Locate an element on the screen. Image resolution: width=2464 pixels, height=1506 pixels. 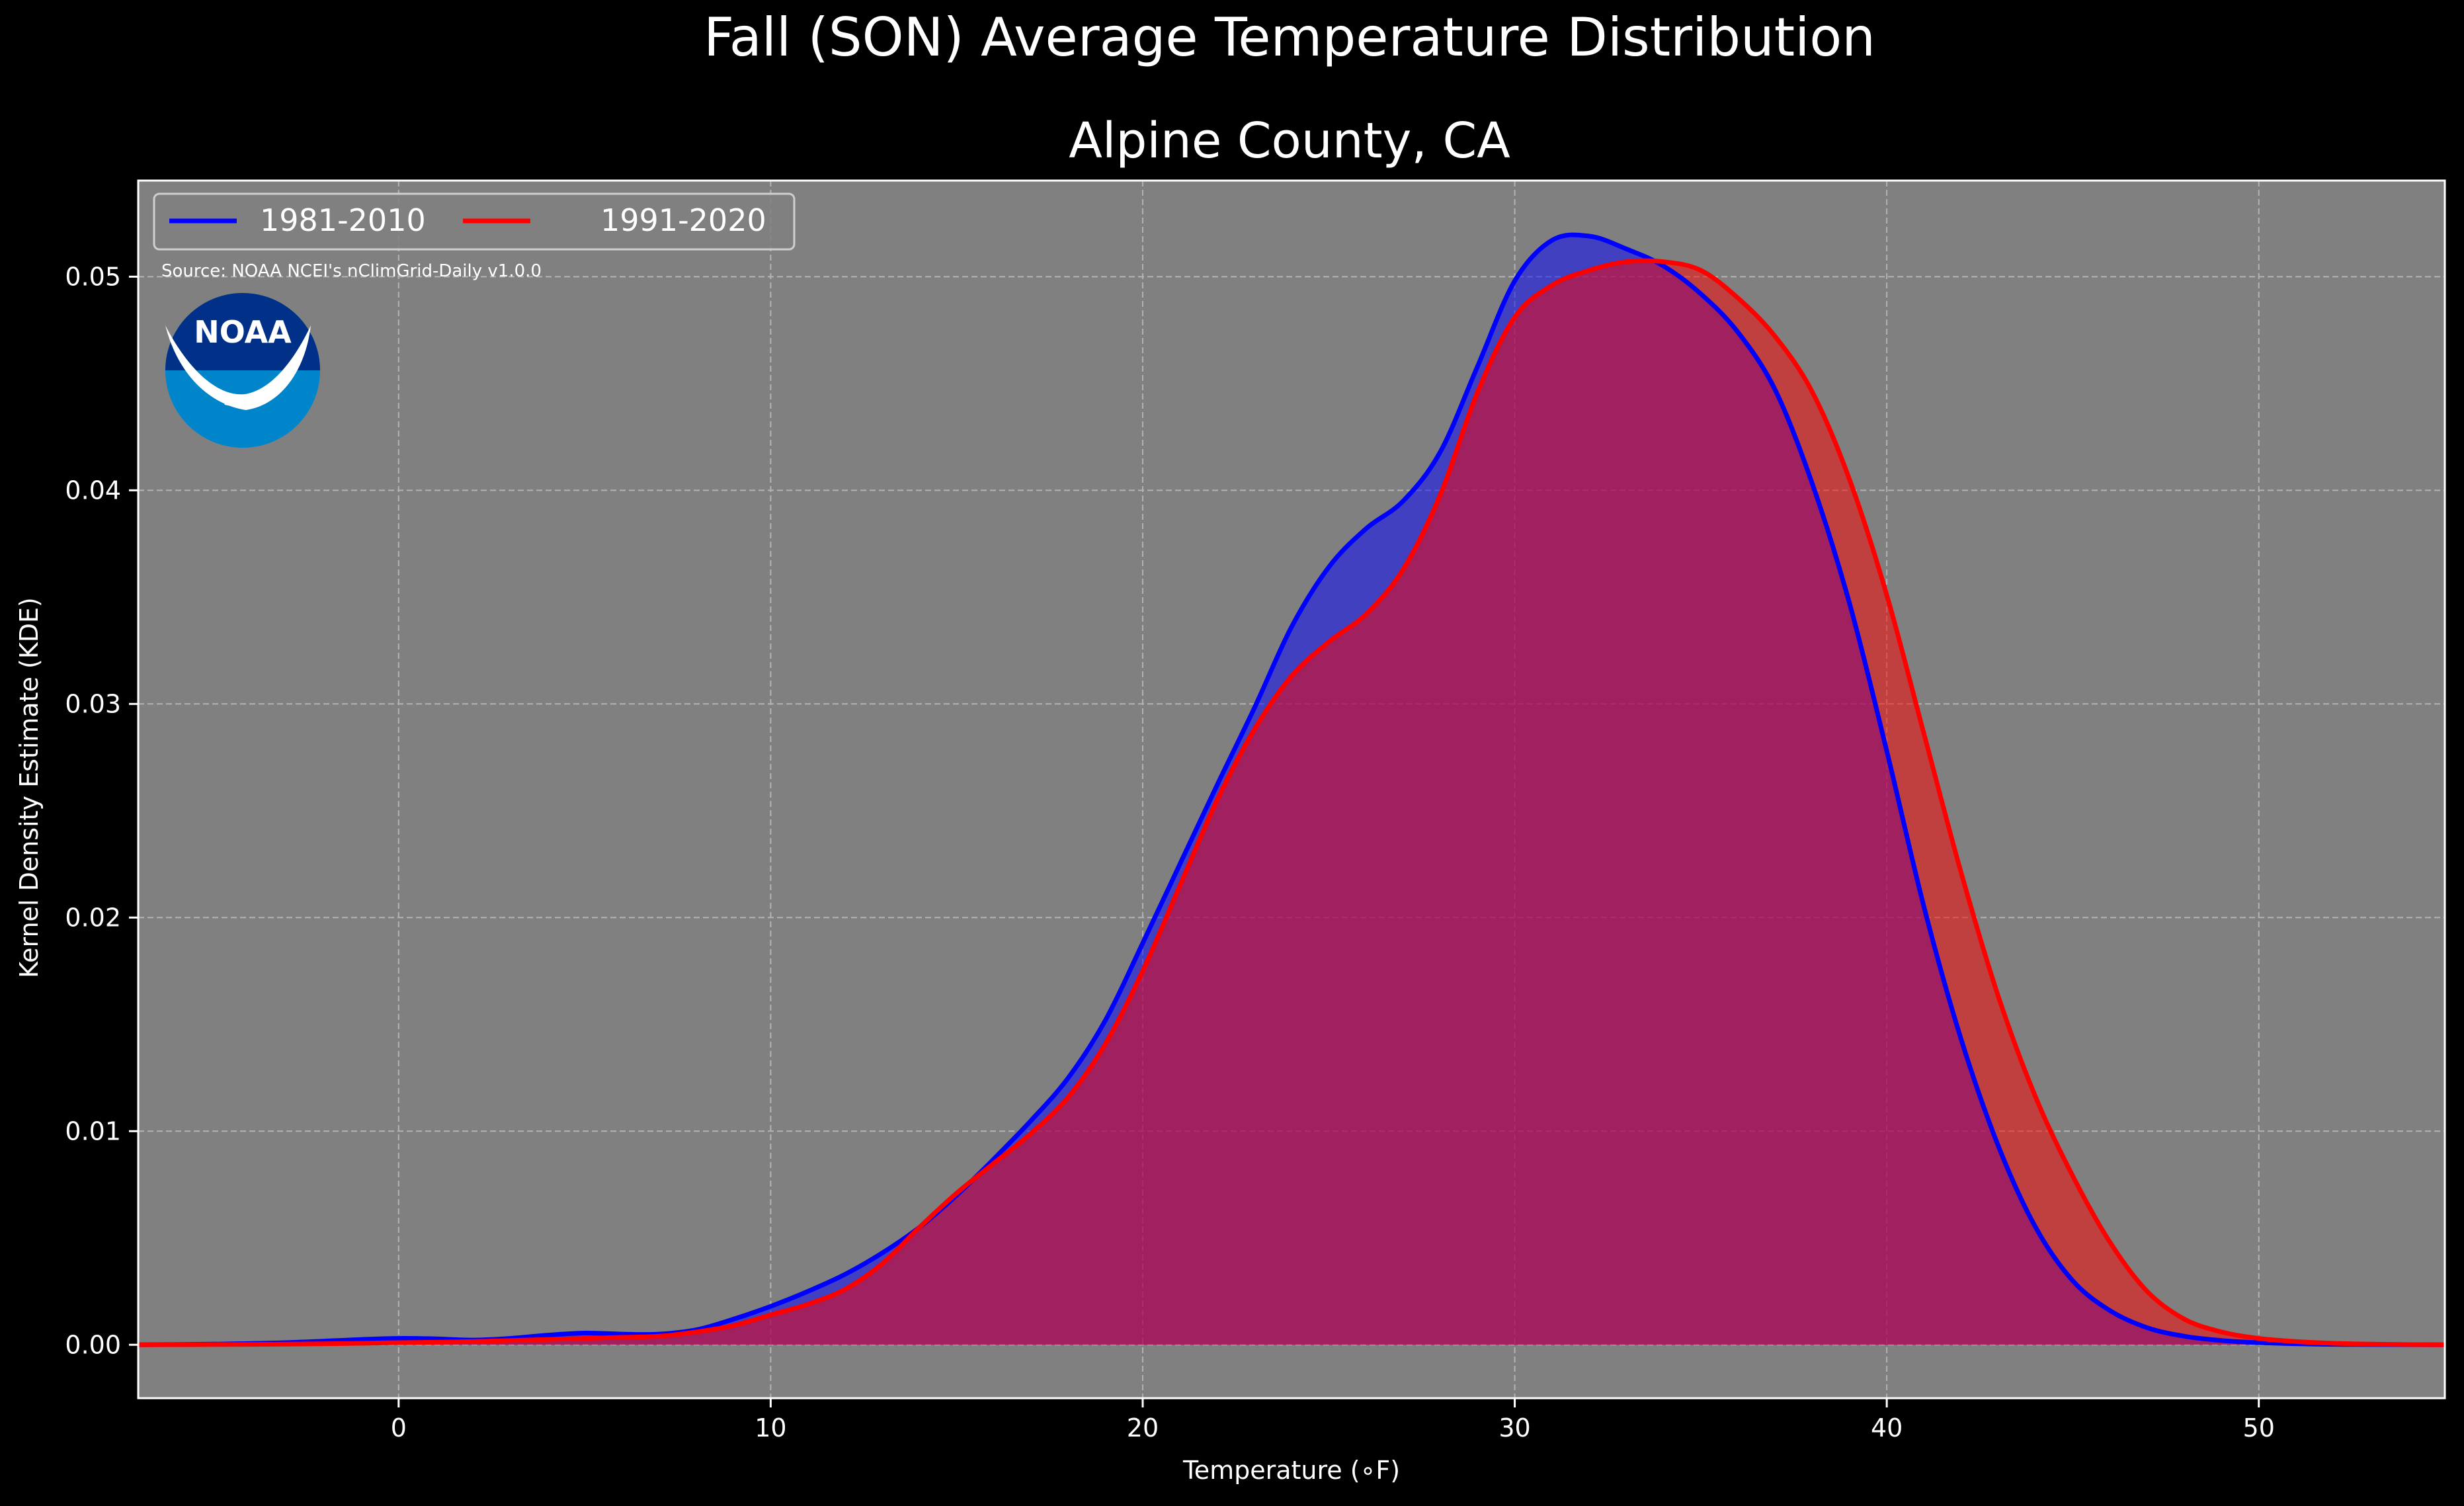
y-tick-label: 0.03 is located at coordinates (93, 704).